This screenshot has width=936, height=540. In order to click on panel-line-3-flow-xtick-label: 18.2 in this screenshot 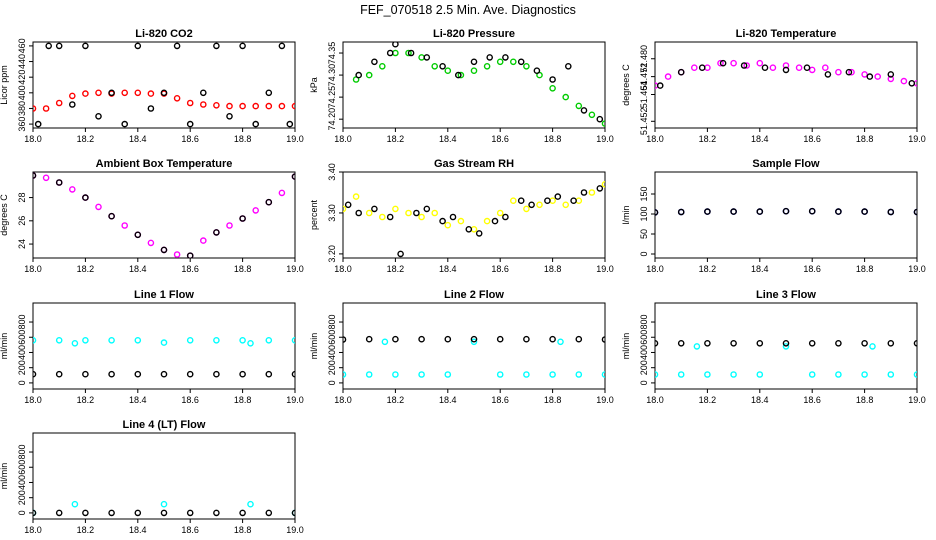, I will do `click(708, 400)`.